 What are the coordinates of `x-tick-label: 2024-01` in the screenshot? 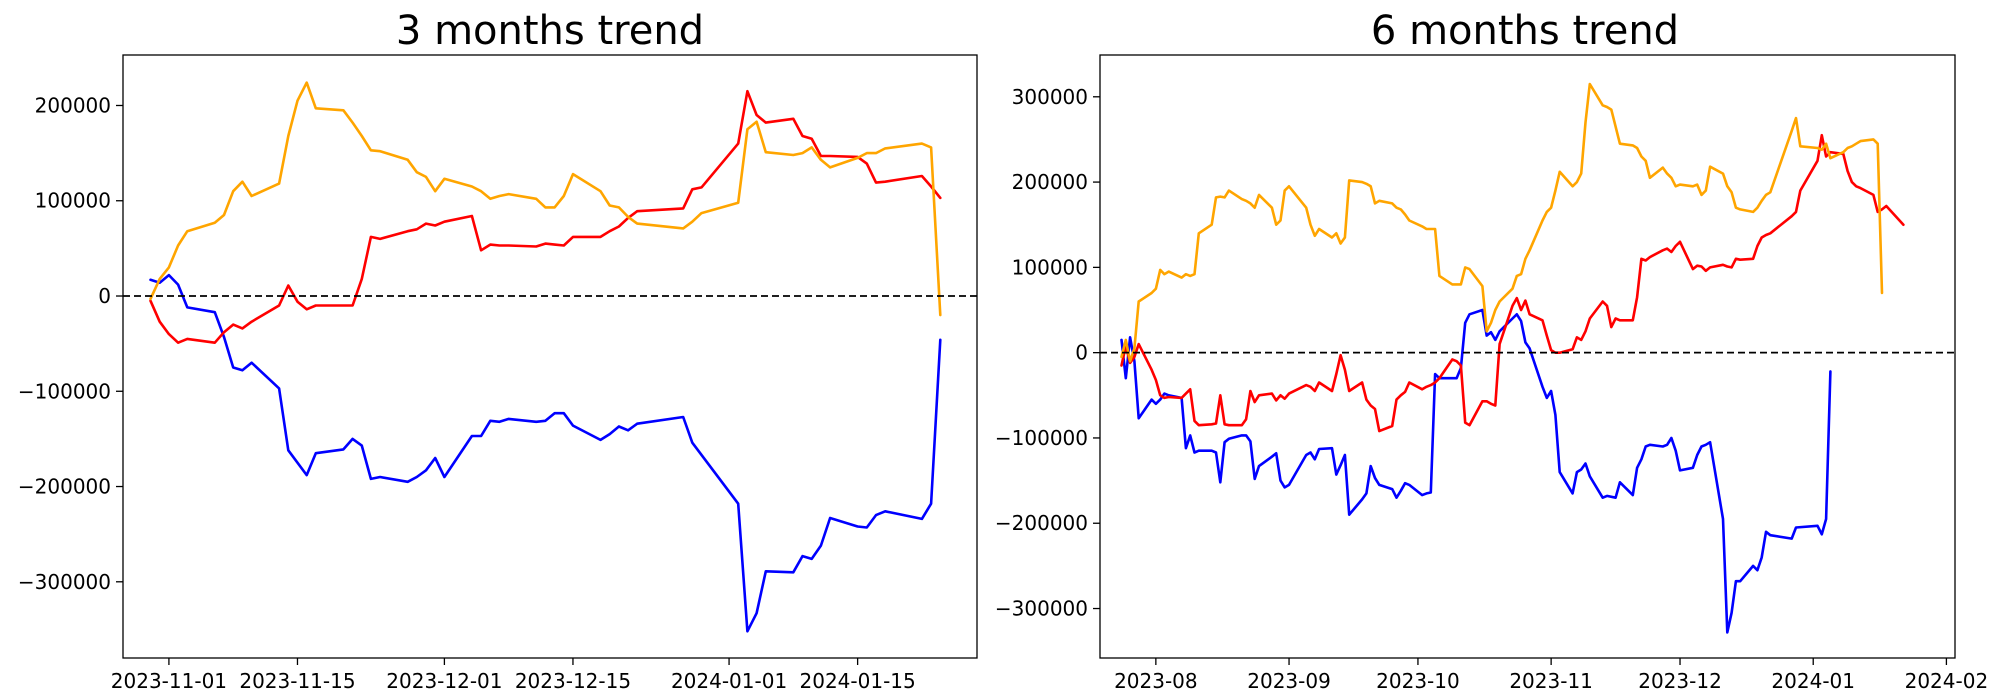 It's located at (1813, 681).